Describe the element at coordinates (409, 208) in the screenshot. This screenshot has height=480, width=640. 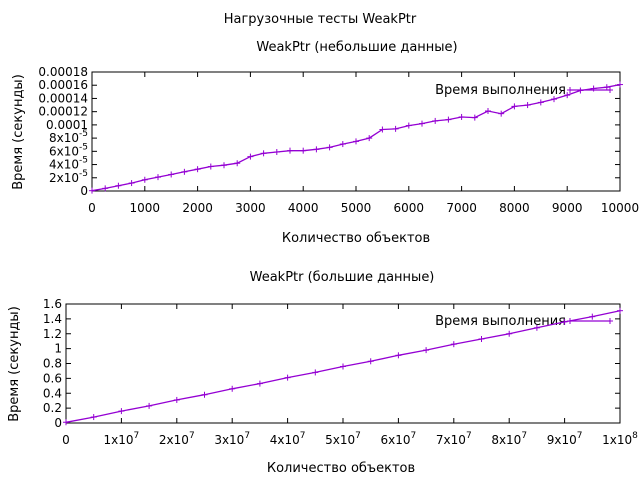
I see `x-tick-label: 6000` at that location.